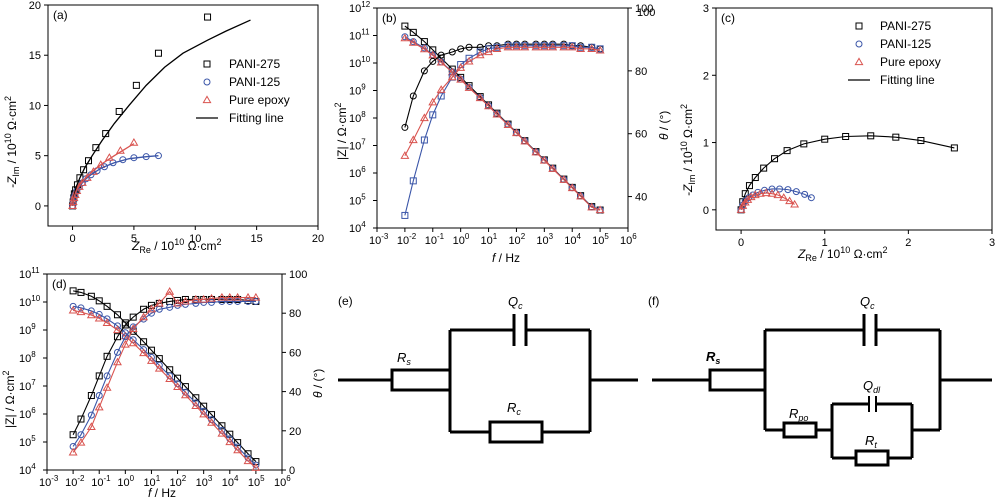 The width and height of the screenshot is (1000, 503). What do you see at coordinates (516, 432) in the screenshot?
I see `resistor-rc` at bounding box center [516, 432].